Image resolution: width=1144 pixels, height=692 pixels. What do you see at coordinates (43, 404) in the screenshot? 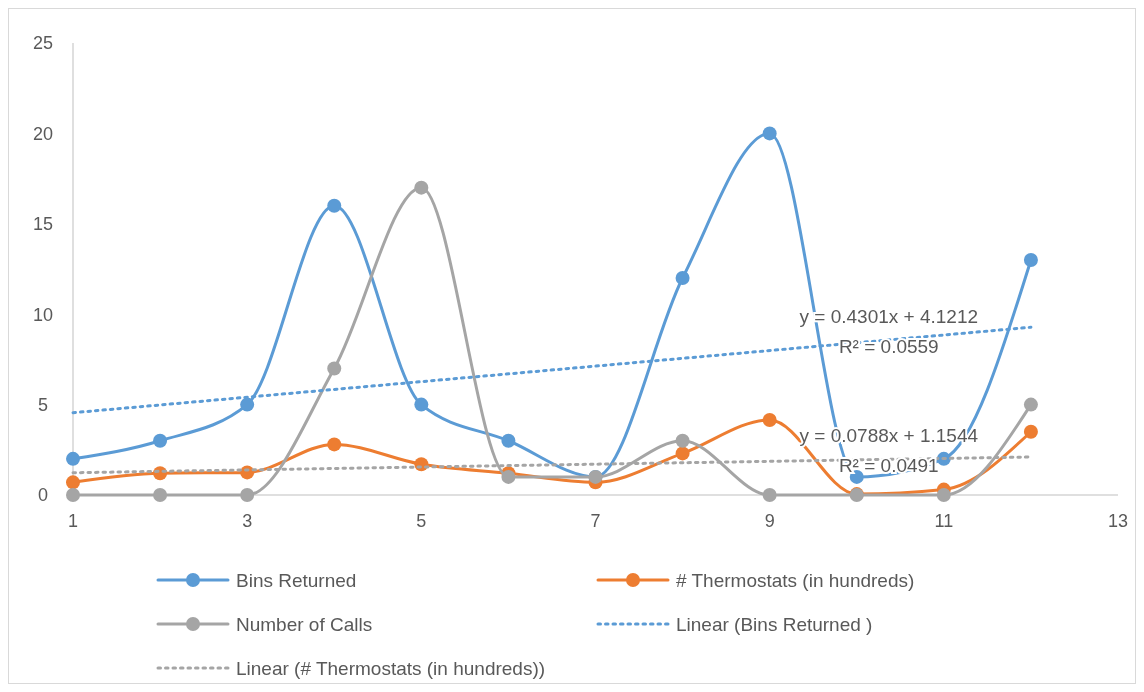
I see `y-tick-label: 5` at bounding box center [43, 404].